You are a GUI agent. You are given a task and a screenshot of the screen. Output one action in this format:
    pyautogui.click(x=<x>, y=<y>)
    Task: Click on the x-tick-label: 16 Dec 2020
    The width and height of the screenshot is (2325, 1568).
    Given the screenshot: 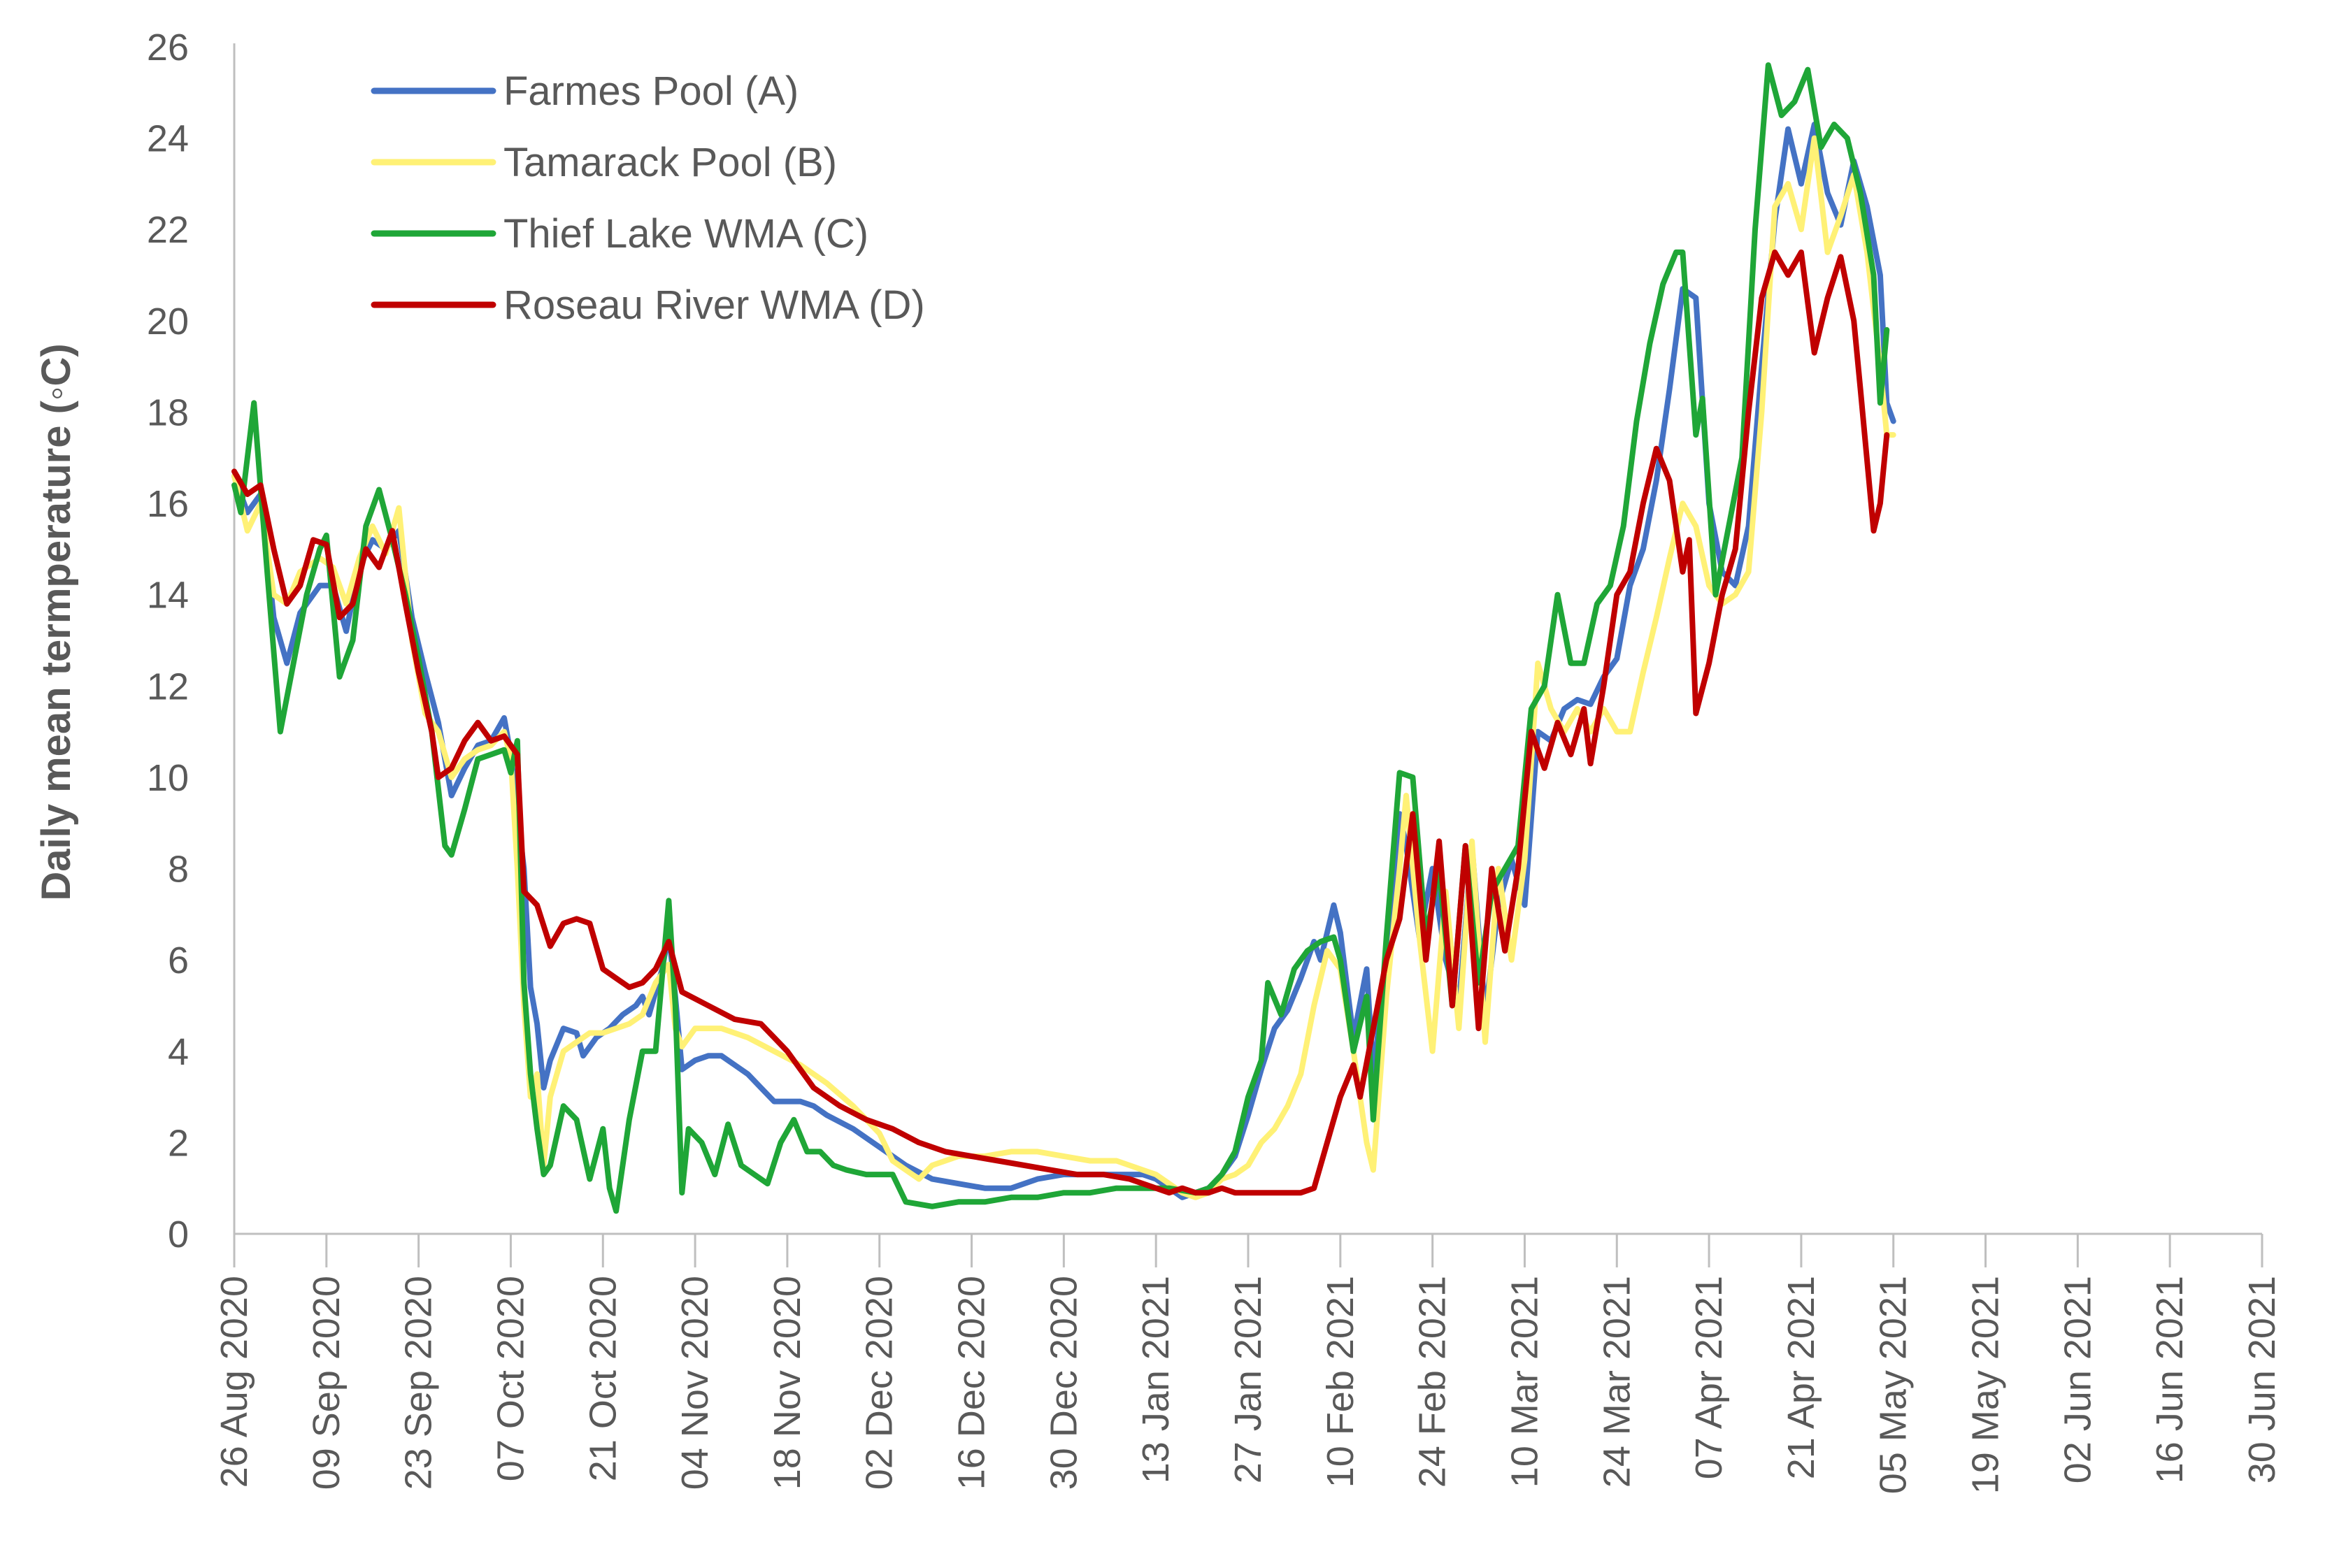 What is the action you would take?
    pyautogui.click(x=972, y=1383)
    